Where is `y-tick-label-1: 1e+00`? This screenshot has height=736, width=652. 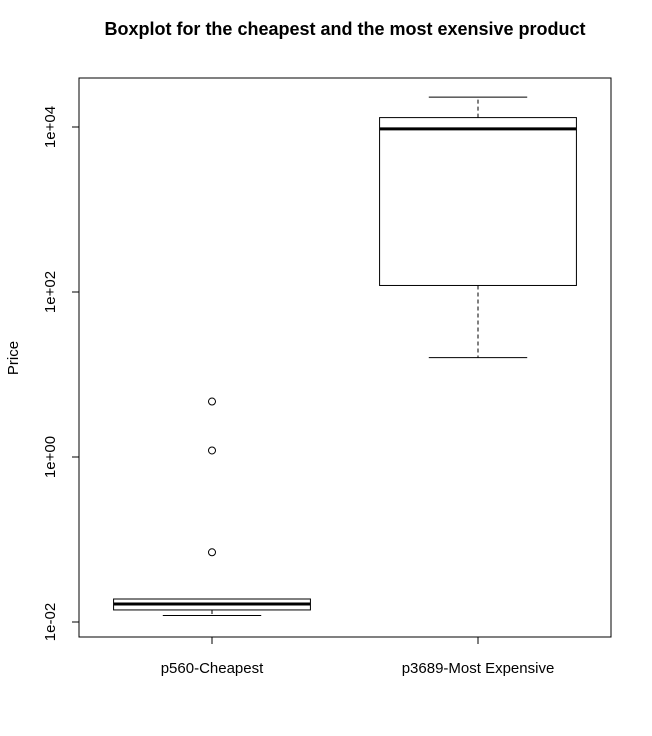 y-tick-label-1: 1e+00 is located at coordinates (50, 457).